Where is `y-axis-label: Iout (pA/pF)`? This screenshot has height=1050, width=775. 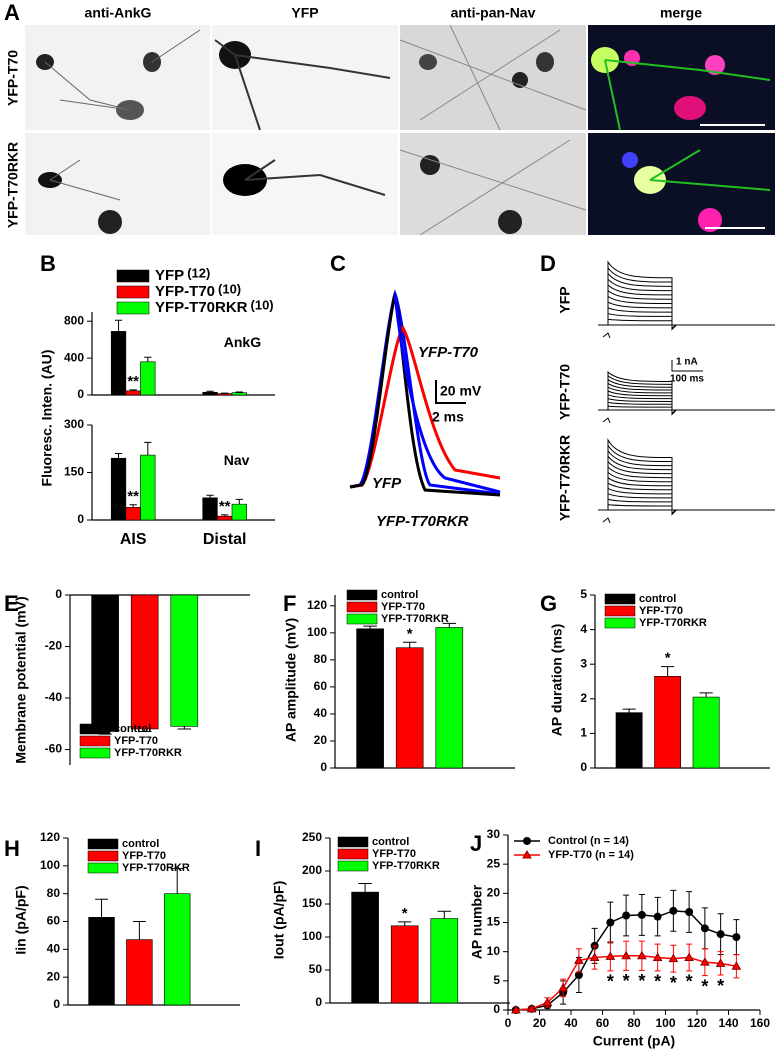 y-axis-label: Iout (pA/pF) is located at coordinates (279, 920).